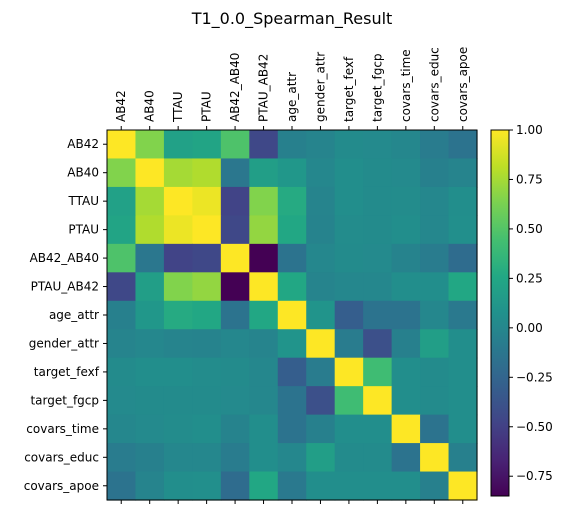 Image resolution: width=581 pixels, height=513 pixels. Describe the element at coordinates (521, 310) in the screenshot. I see `colorbar: −0.75 −0.50 −0.25 0.00 0.25 0.50 0.75 1.00` at that location.